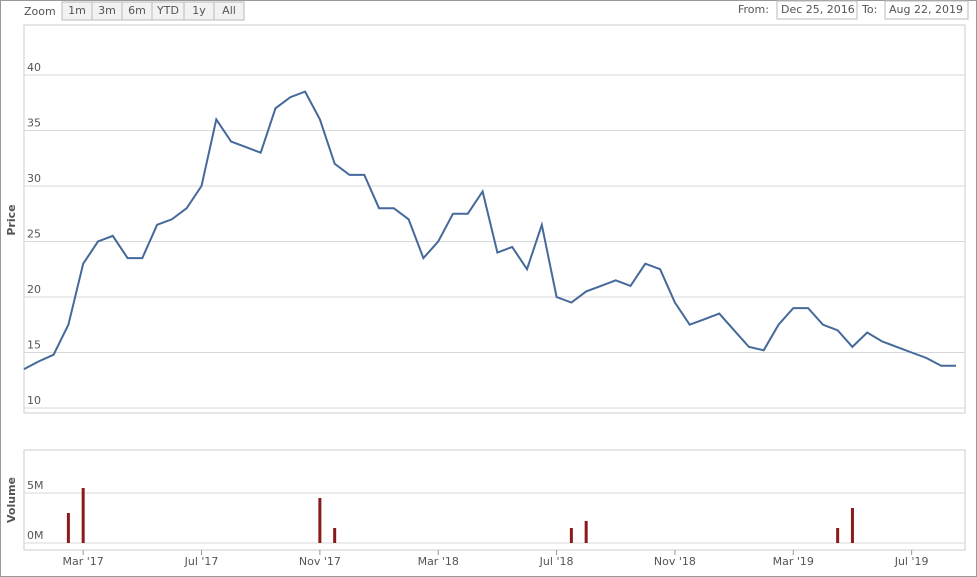 This screenshot has height=577, width=977. What do you see at coordinates (34, 400) in the screenshot?
I see `y-tick-label: 10` at bounding box center [34, 400].